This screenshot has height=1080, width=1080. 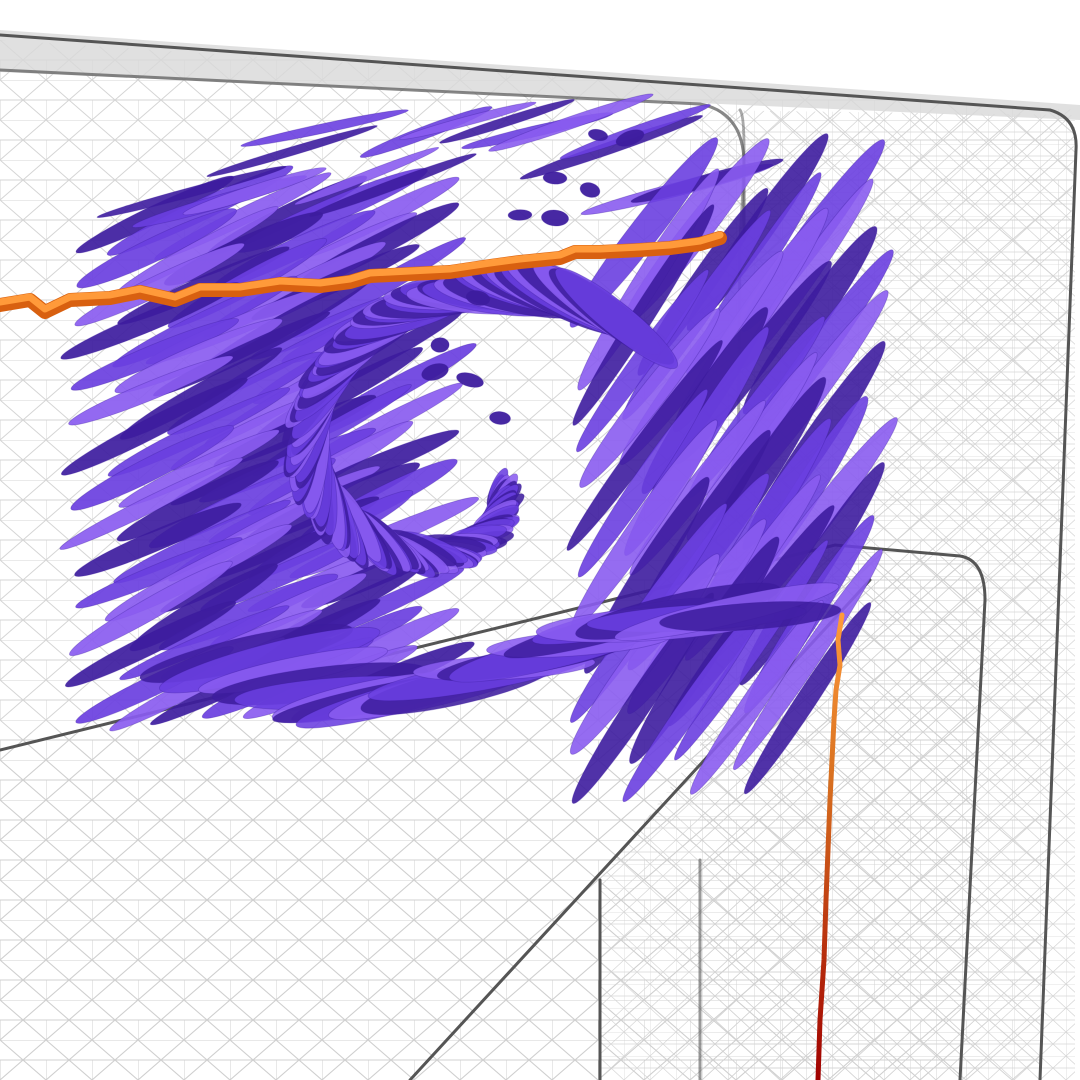 What do you see at coordinates (363, 275) in the screenshot?
I see `horizontal-tube-curve` at bounding box center [363, 275].